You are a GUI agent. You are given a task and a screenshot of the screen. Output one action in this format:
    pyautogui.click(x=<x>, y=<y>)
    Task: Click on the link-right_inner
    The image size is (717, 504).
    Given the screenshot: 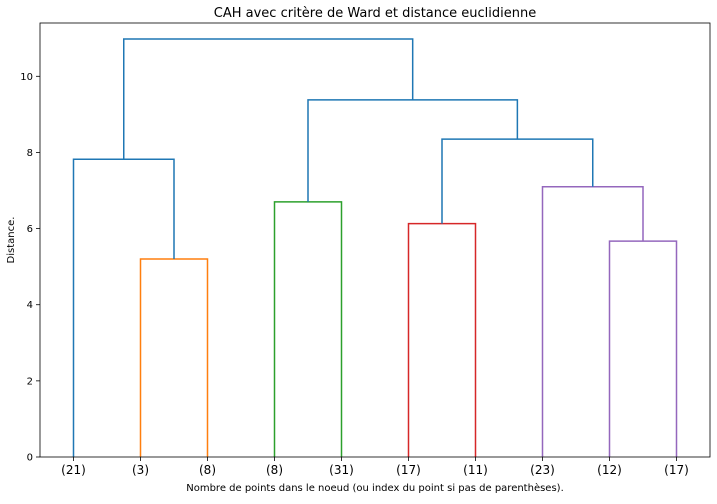 What is the action you would take?
    pyautogui.click(x=517, y=181)
    